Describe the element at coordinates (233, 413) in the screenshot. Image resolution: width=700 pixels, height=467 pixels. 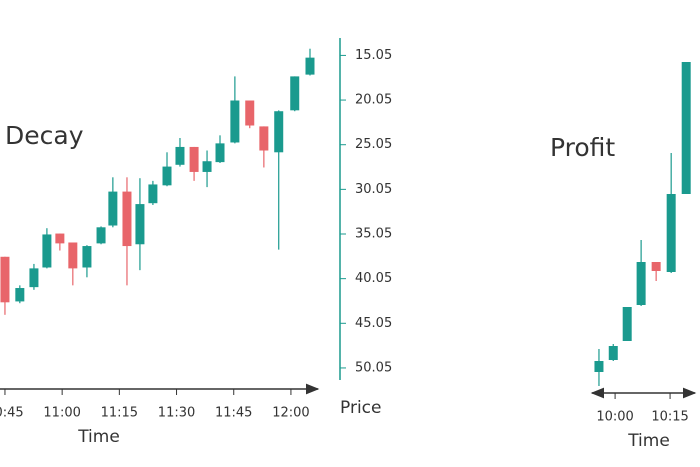
I see `x-tick-label: 11:45` at that location.